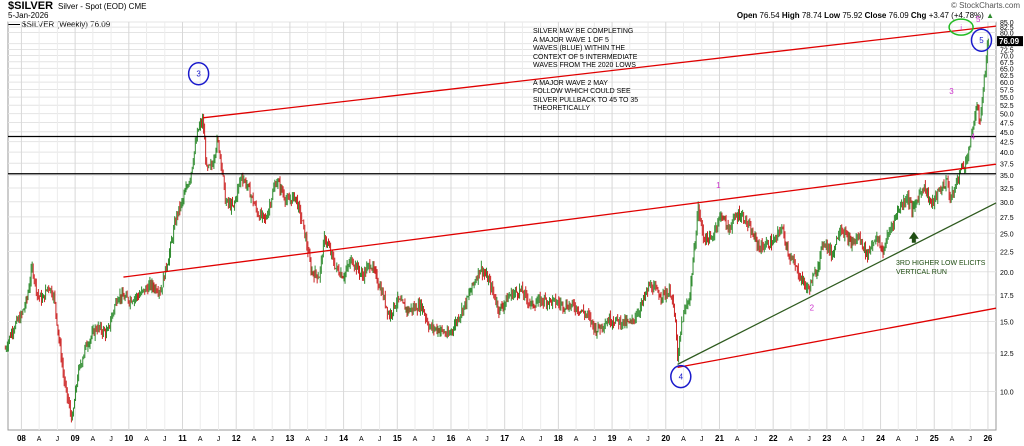 The width and height of the screenshot is (1024, 446). What do you see at coordinates (1007, 322) in the screenshot?
I see `y-tick-label: 15.0` at bounding box center [1007, 322].